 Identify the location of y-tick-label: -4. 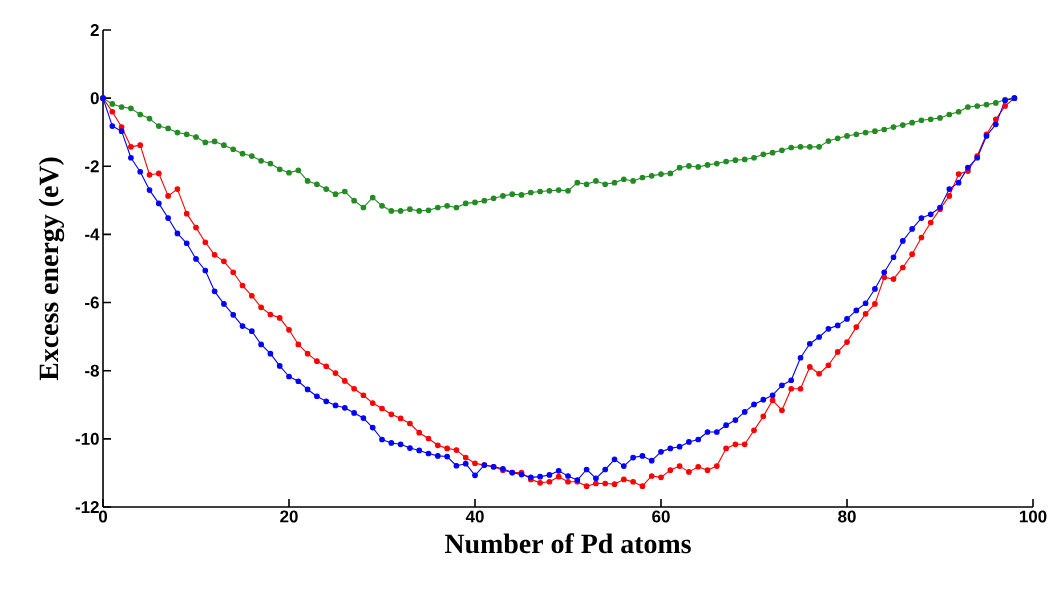
(92, 234).